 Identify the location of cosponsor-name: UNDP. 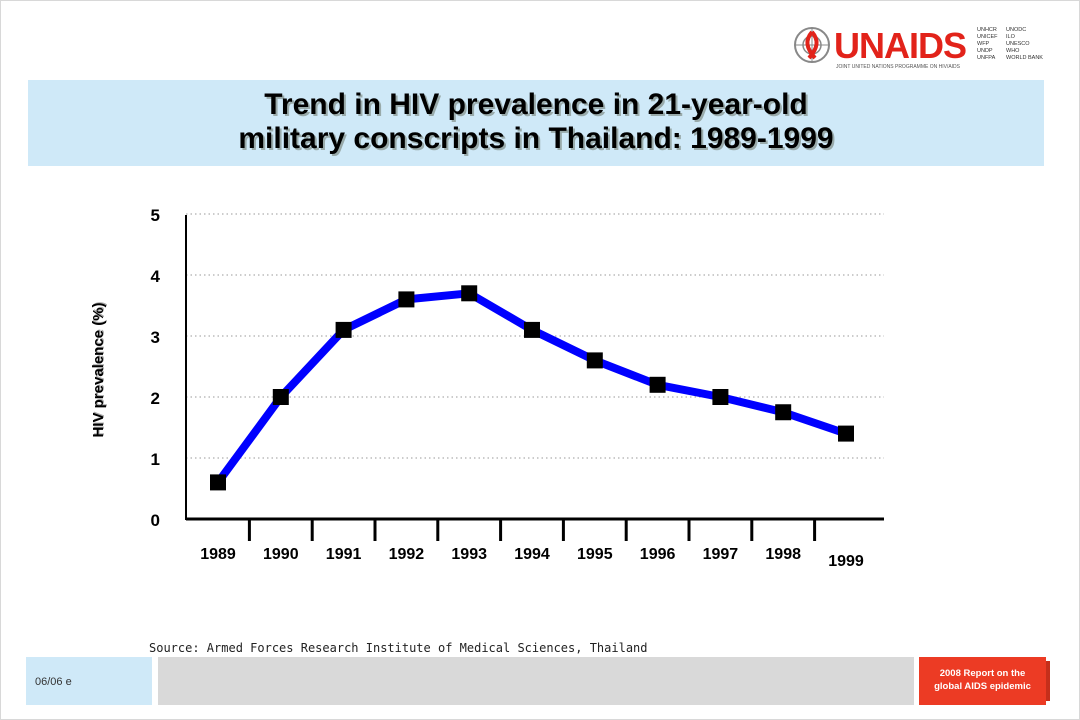
(985, 51).